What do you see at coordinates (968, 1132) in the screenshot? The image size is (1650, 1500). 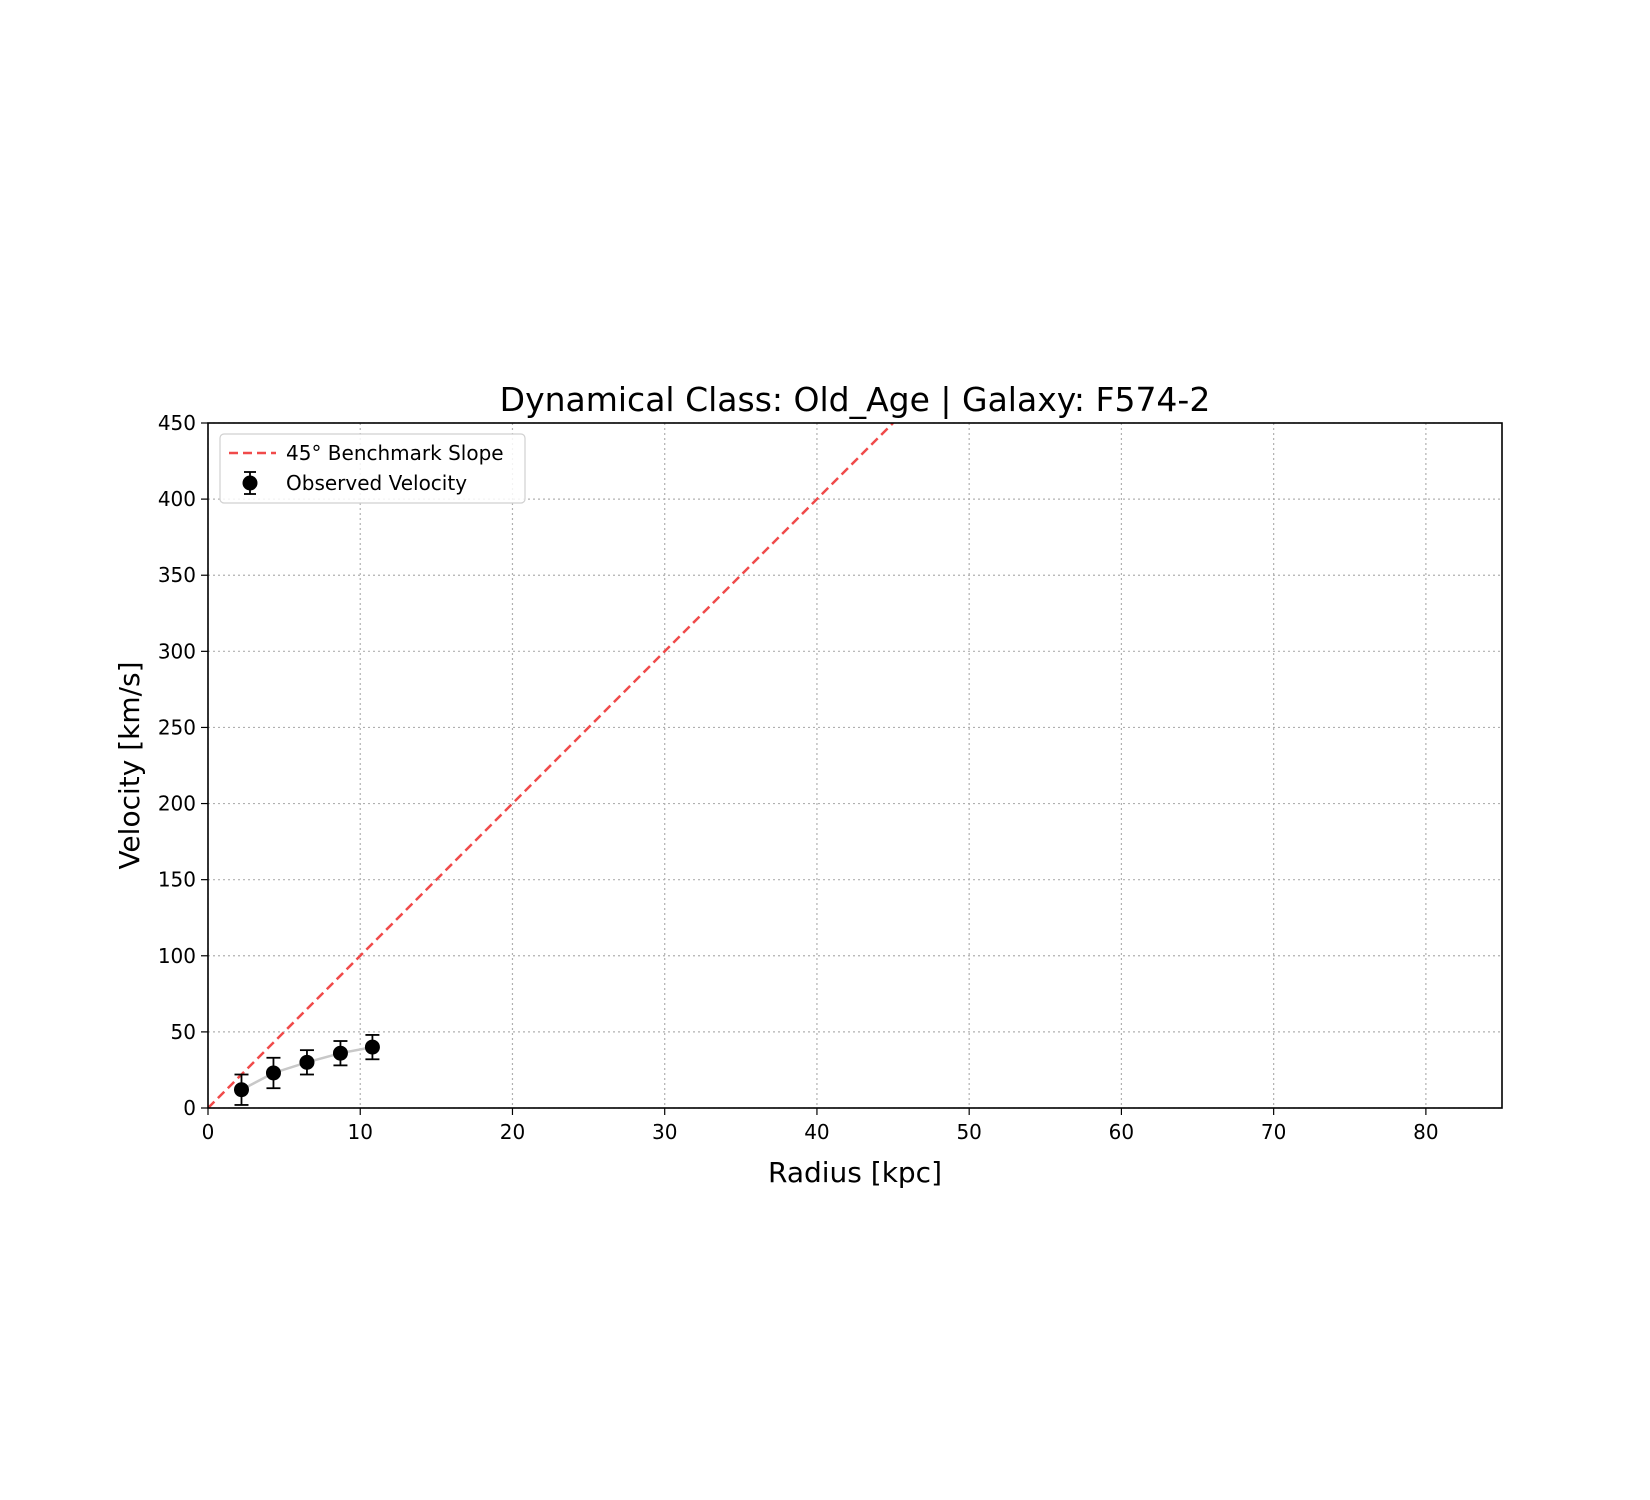 I see `x-tick-label: 50` at bounding box center [968, 1132].